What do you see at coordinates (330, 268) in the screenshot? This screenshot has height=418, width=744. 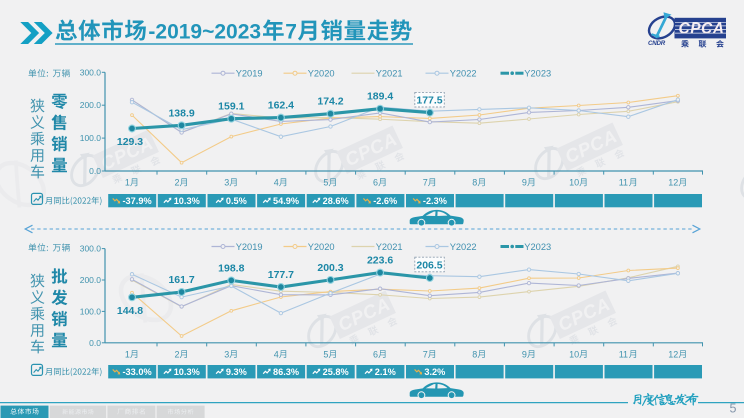 I see `svg-text: 200.3` at bounding box center [330, 268].